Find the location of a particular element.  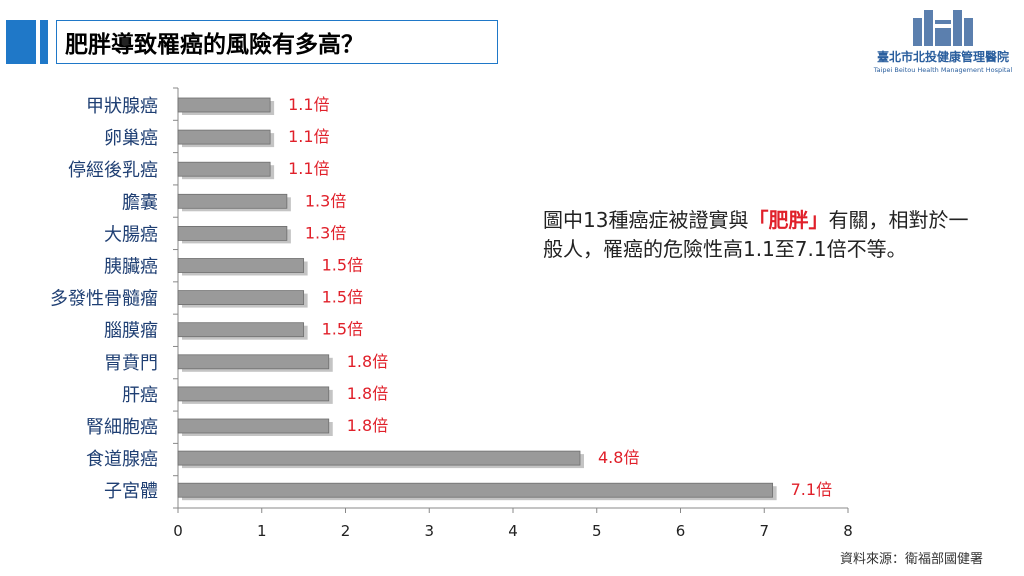

x-tick-label: 6 is located at coordinates (681, 531).